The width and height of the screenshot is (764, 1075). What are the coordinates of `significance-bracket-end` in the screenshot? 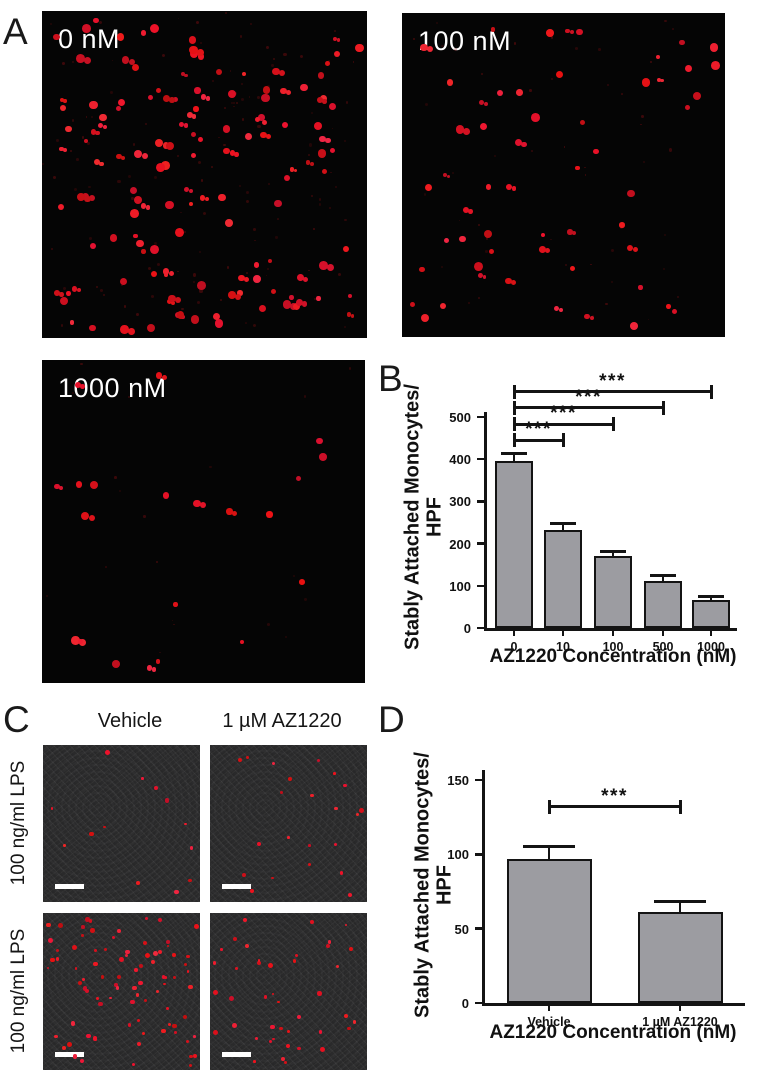 It's located at (514, 407).